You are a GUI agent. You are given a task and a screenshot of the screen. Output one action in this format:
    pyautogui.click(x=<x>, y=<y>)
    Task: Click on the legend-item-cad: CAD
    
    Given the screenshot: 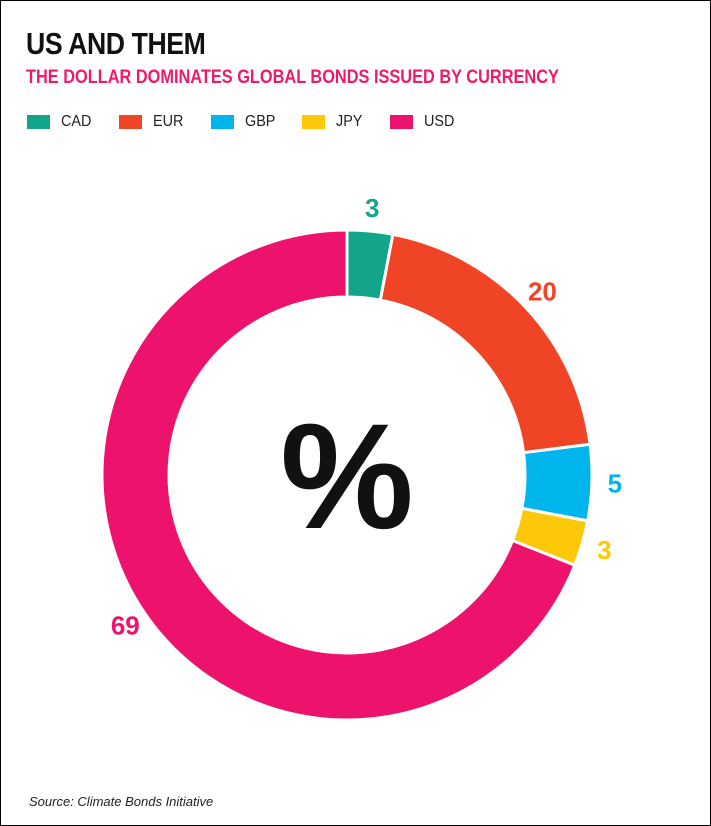 What is the action you would take?
    pyautogui.click(x=61, y=122)
    